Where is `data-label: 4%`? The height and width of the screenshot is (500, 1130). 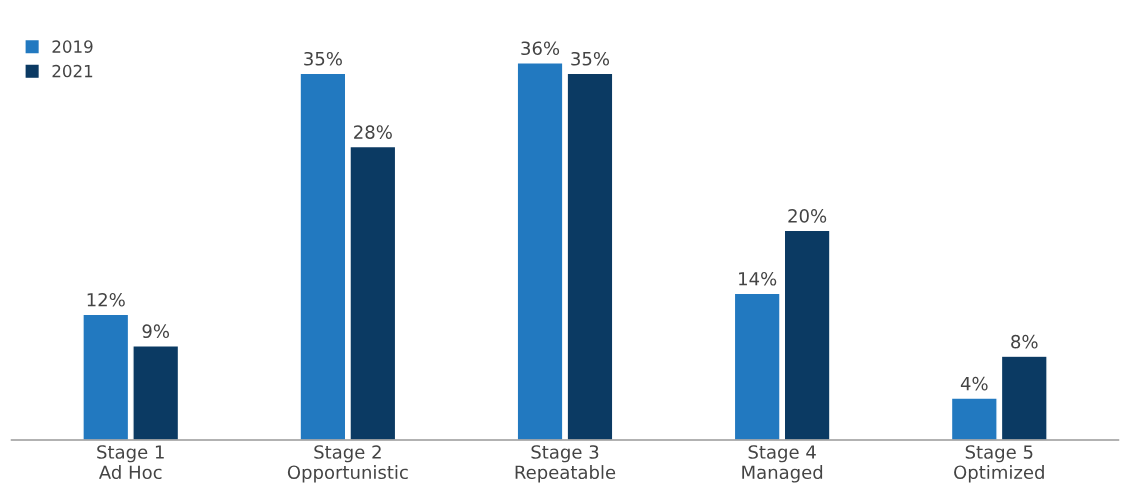 data-label: 4% is located at coordinates (974, 383).